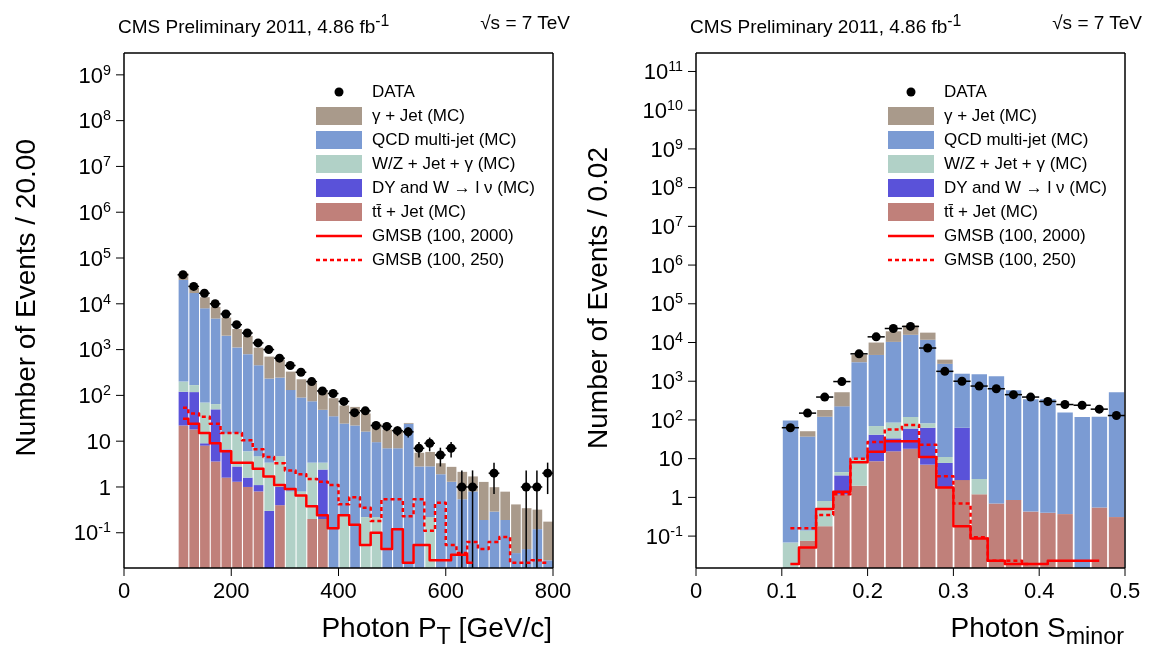 This screenshot has width=1161, height=660. I want to click on x-tick-label: 0.5, so click(1125, 590).